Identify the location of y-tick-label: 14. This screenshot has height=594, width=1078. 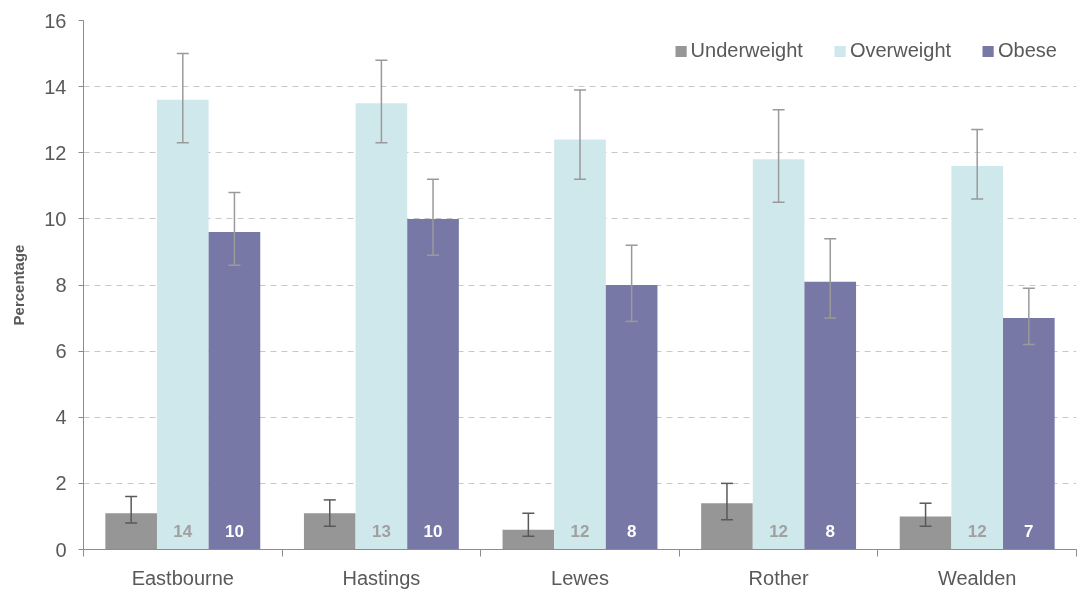
(55, 86).